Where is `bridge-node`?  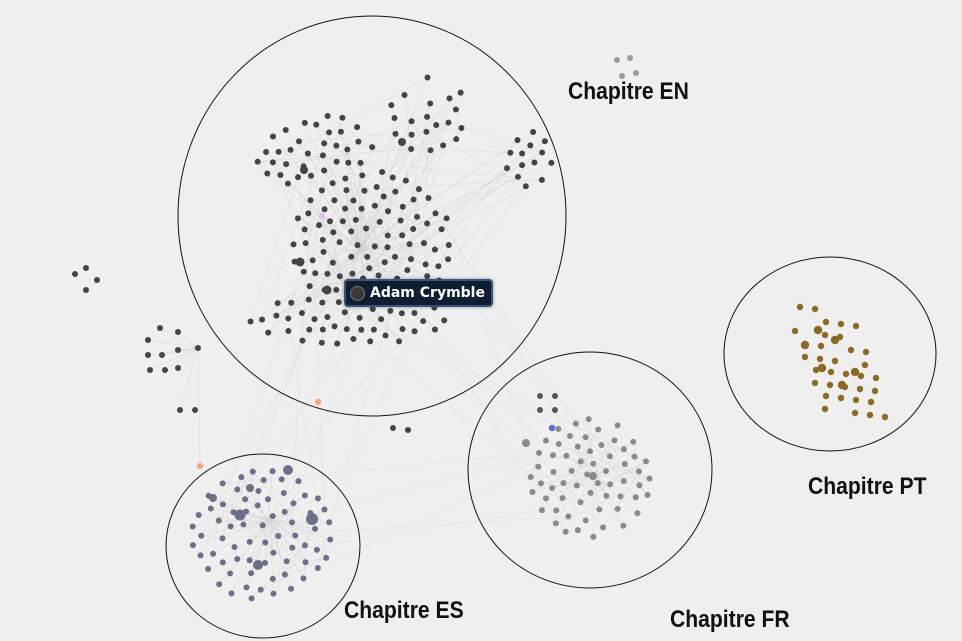
bridge-node is located at coordinates (200, 466).